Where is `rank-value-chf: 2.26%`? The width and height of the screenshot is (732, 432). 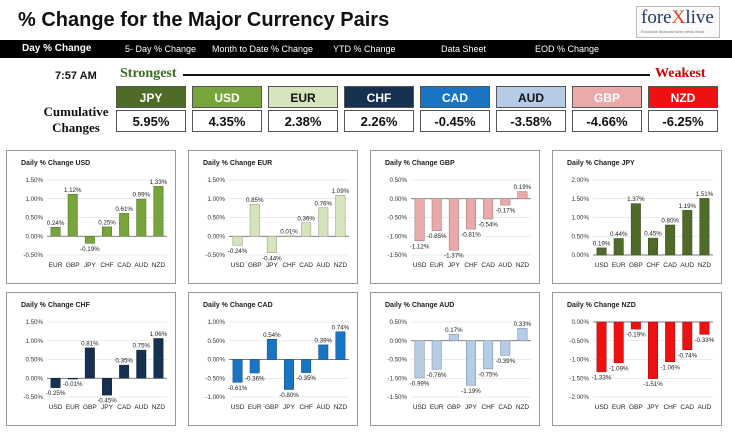
rank-value-chf: 2.26% is located at coordinates (379, 121).